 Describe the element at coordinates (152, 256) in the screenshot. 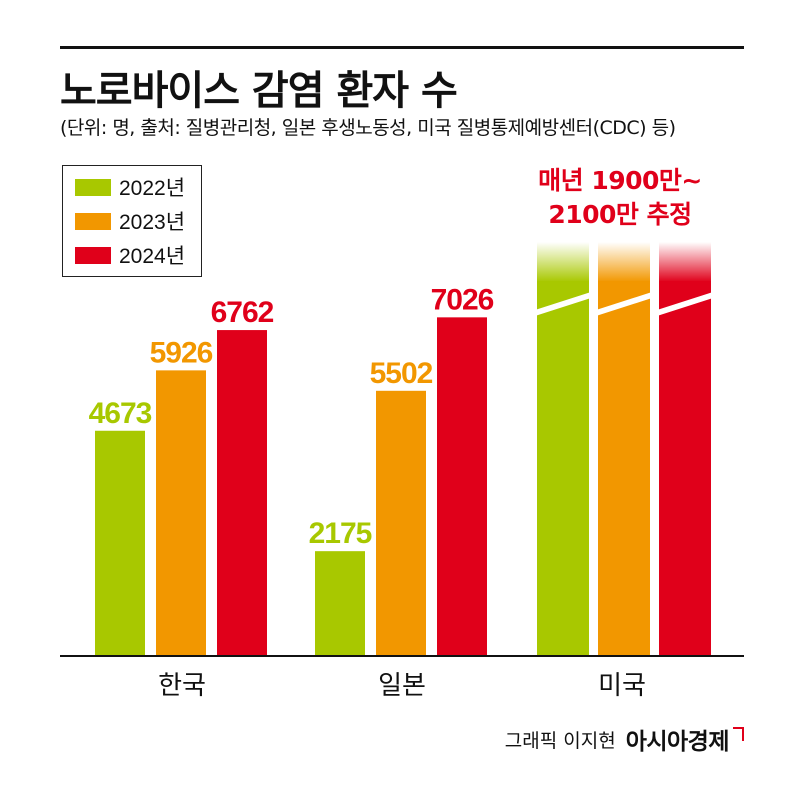

I see `legend-label-2024: 2024년` at that location.